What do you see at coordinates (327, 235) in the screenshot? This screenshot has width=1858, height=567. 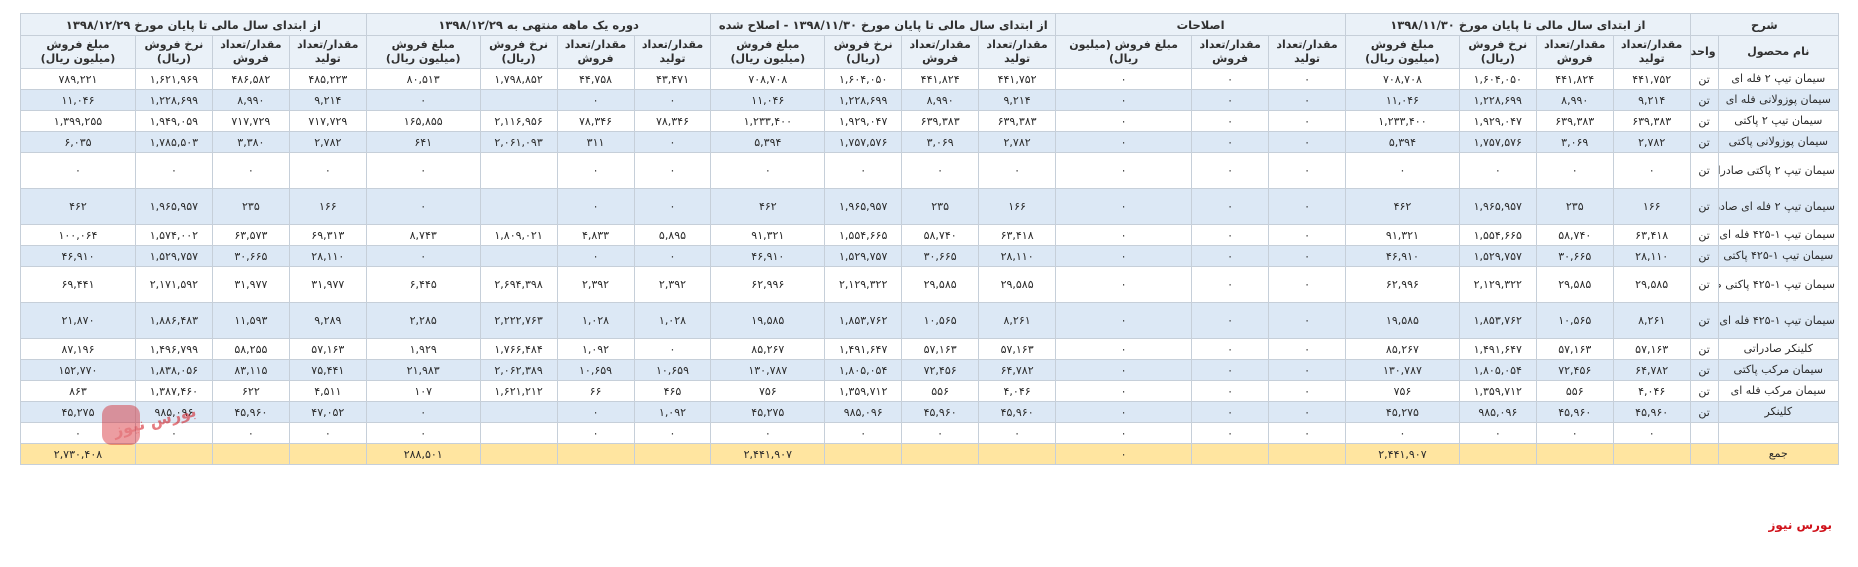 I see `value-cell: ۶۹,۳۱۳` at bounding box center [327, 235].